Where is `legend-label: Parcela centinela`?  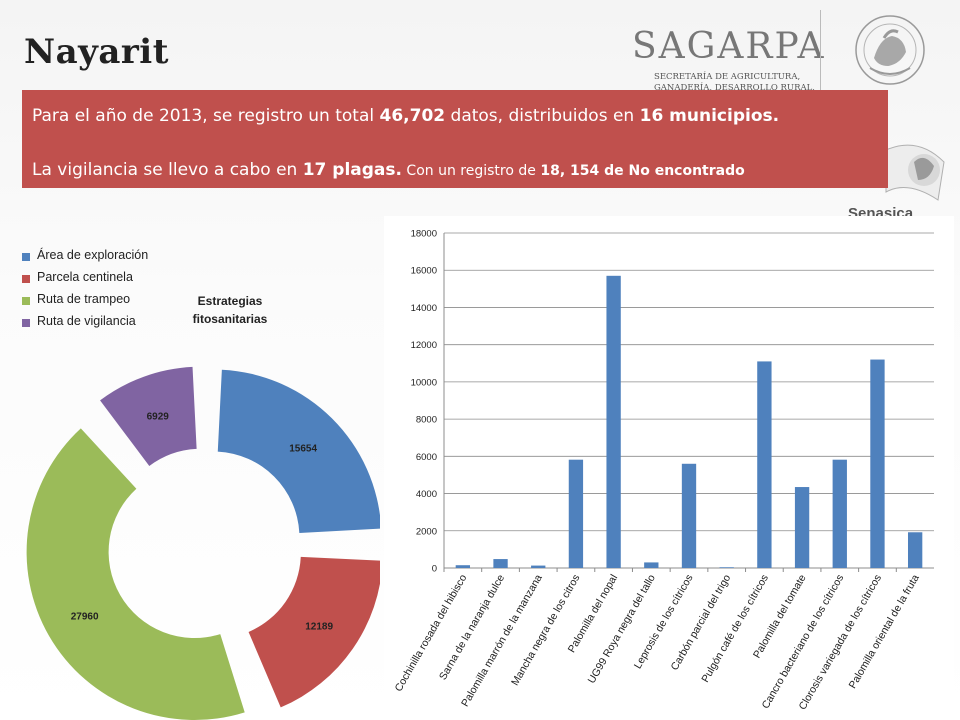 legend-label: Parcela centinela is located at coordinates (85, 277).